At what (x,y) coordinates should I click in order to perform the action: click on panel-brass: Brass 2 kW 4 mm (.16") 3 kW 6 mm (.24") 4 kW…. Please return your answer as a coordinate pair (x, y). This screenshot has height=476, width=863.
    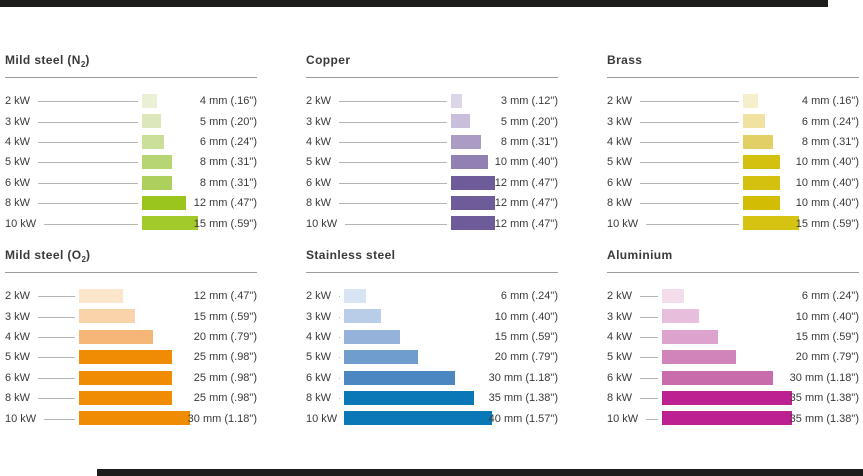
    Looking at the image, I should click on (733, 143).